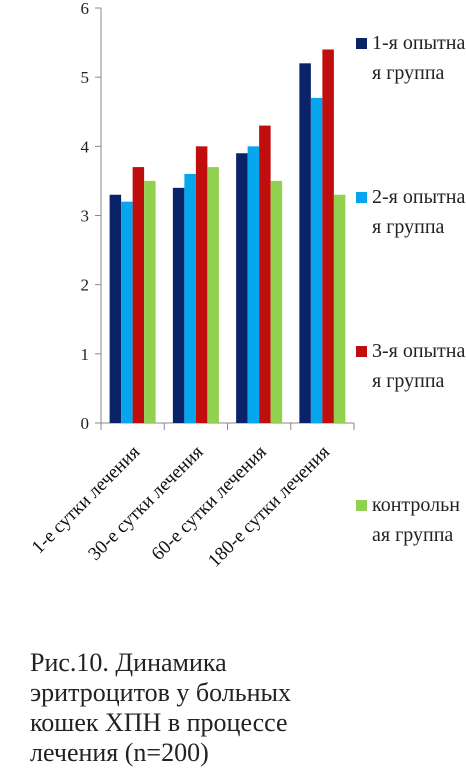  Describe the element at coordinates (85, 77) in the screenshot. I see `y-tick-label: 5` at that location.